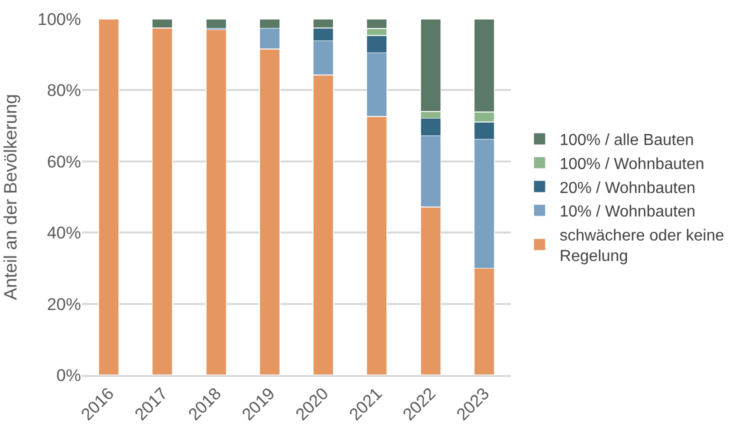  What do you see at coordinates (68, 375) in the screenshot?
I see `y-tick-label: 0%` at bounding box center [68, 375].